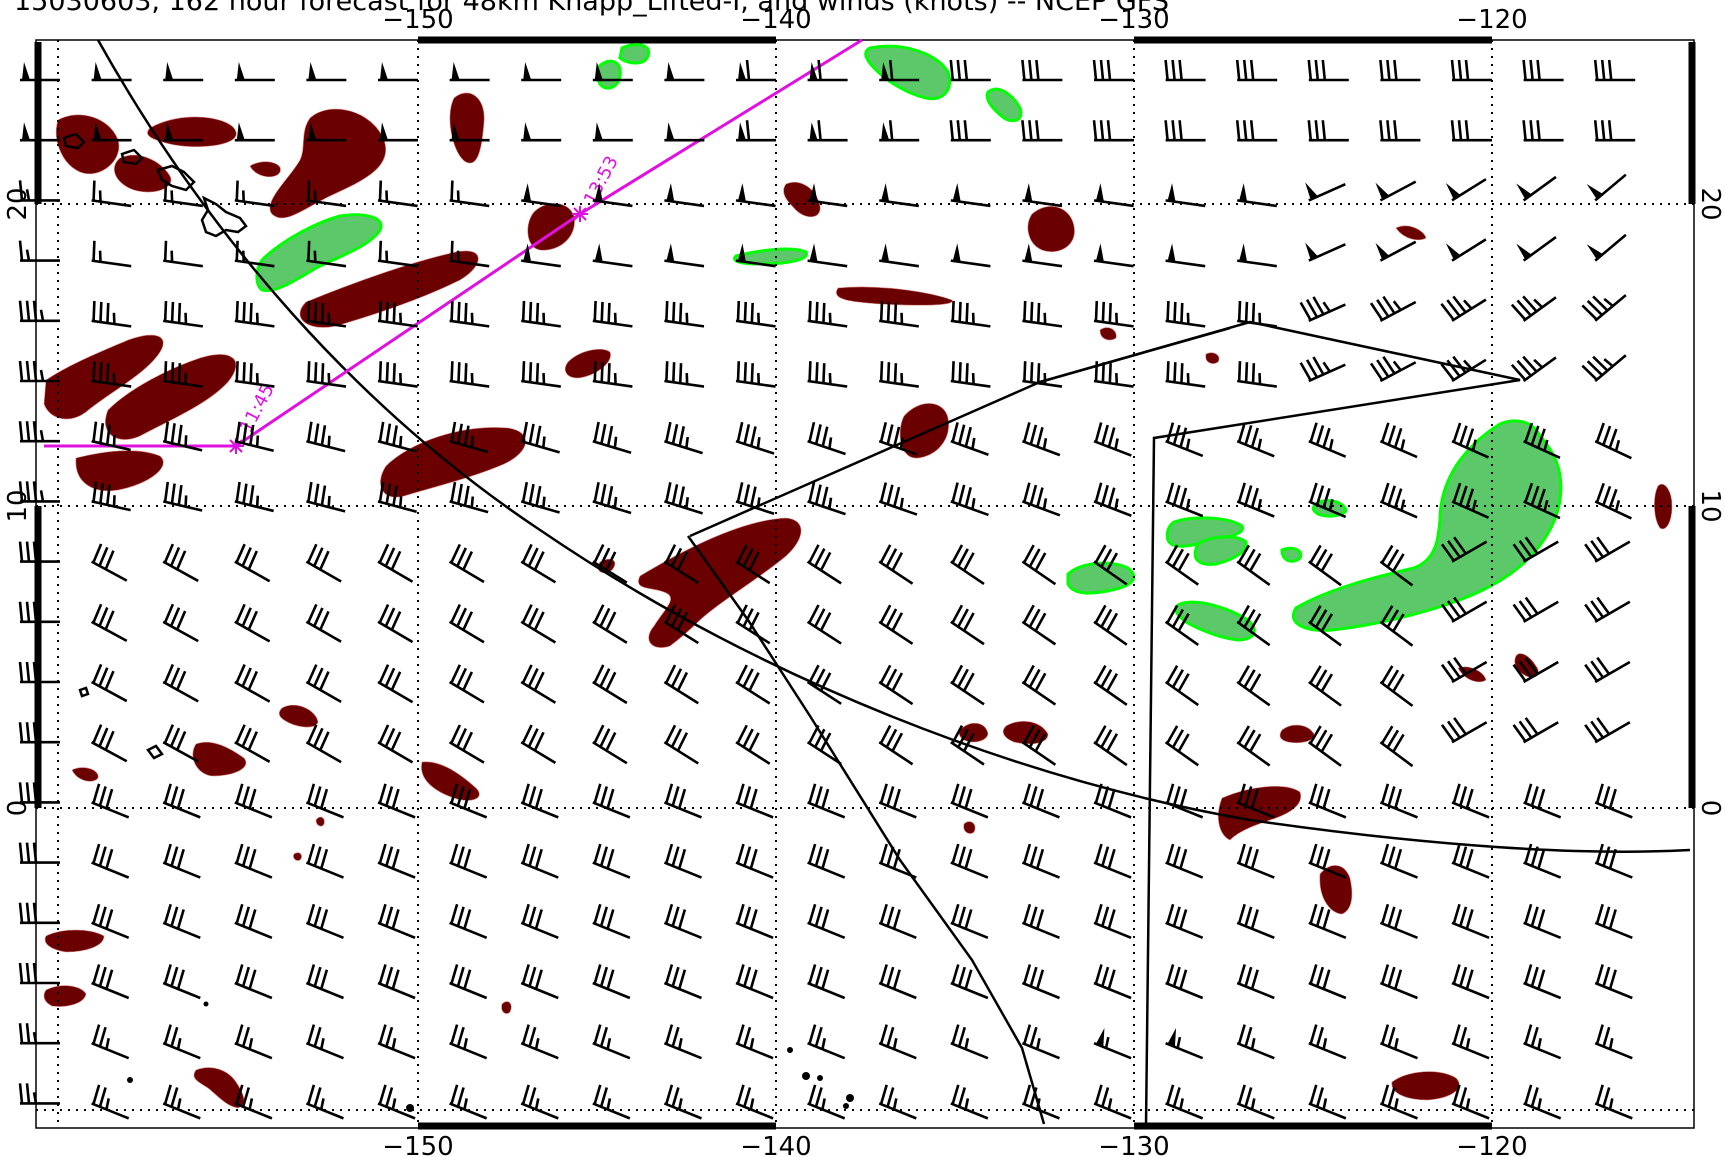 The width and height of the screenshot is (1725, 1157). Describe the element at coordinates (1491, 20) in the screenshot. I see `lon-label-top-120: −120` at that location.